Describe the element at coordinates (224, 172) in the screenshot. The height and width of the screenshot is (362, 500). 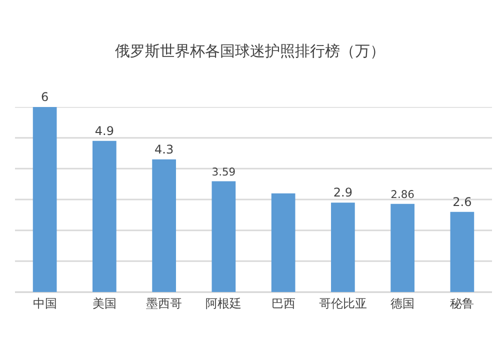
I see `data-label: 3.59` at that location.